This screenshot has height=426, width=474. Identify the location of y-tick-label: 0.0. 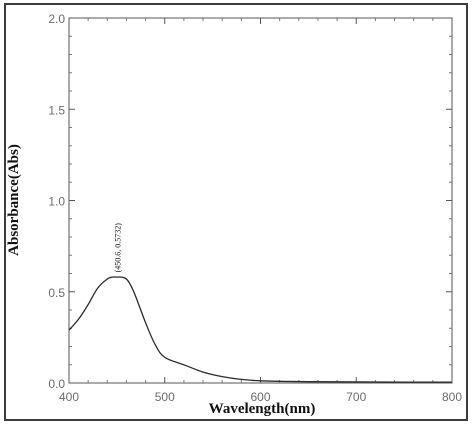
(56, 384).